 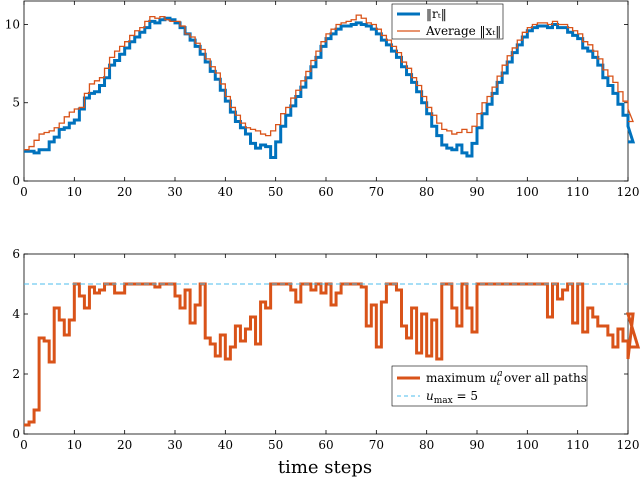 What do you see at coordinates (628, 192) in the screenshot?
I see `top-xtick-label: 120` at bounding box center [628, 192].